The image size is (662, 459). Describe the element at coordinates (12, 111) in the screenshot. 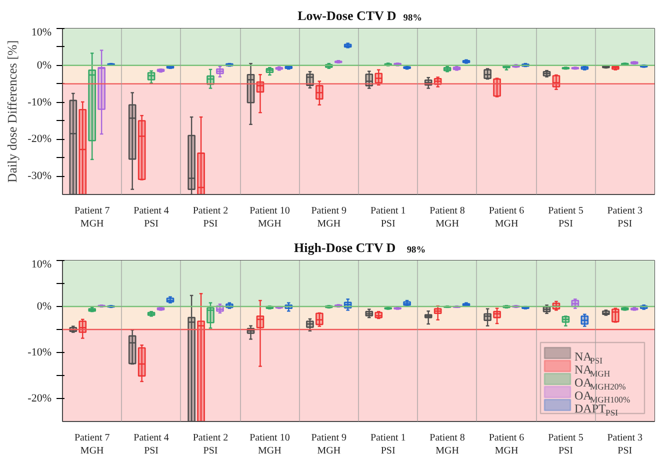

I see `y-axis-title: Daily dose Differences [%]` at that location.